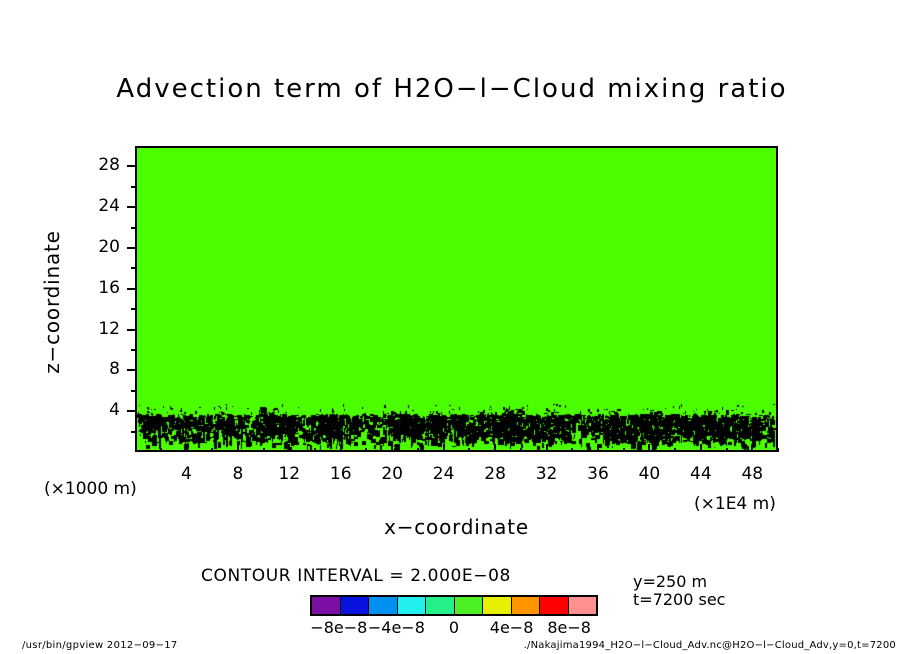  What do you see at coordinates (100, 645) in the screenshot?
I see `footer-command: /usr/bin/gpview 2012−09−17` at bounding box center [100, 645].